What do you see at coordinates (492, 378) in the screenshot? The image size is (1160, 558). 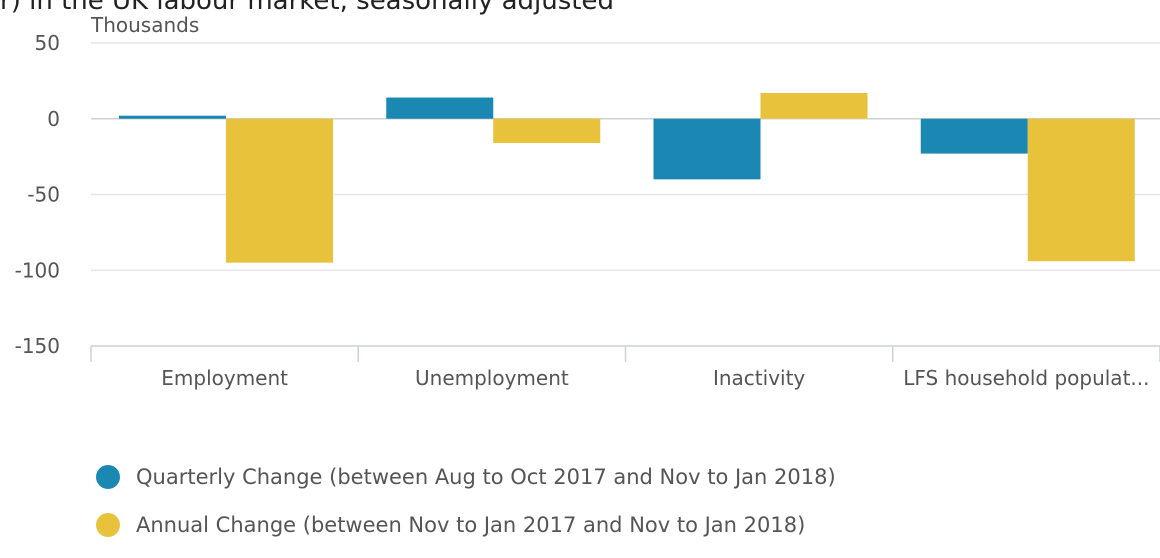 I see `x-tick-label: Unemployment` at bounding box center [492, 378].